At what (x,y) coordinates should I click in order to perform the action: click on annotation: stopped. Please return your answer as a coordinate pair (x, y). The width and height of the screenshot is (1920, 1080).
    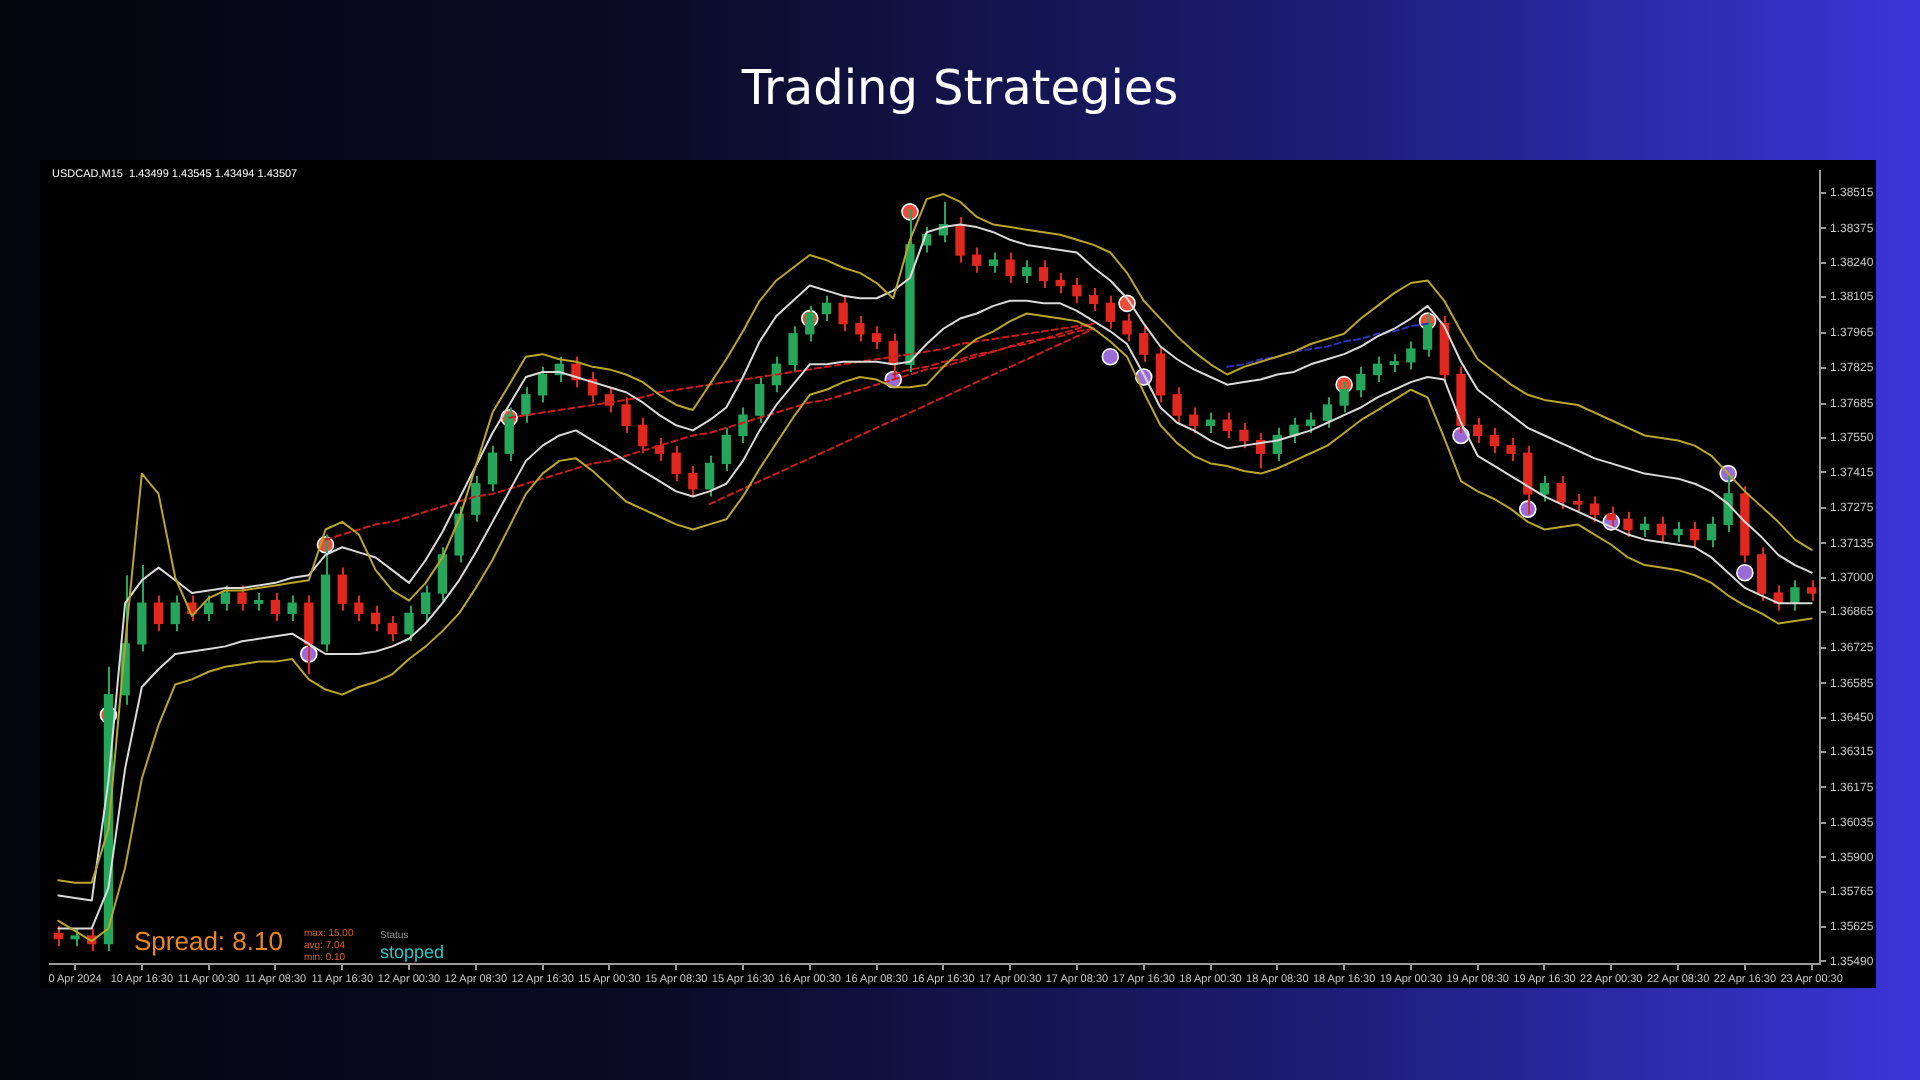
    Looking at the image, I should click on (412, 951).